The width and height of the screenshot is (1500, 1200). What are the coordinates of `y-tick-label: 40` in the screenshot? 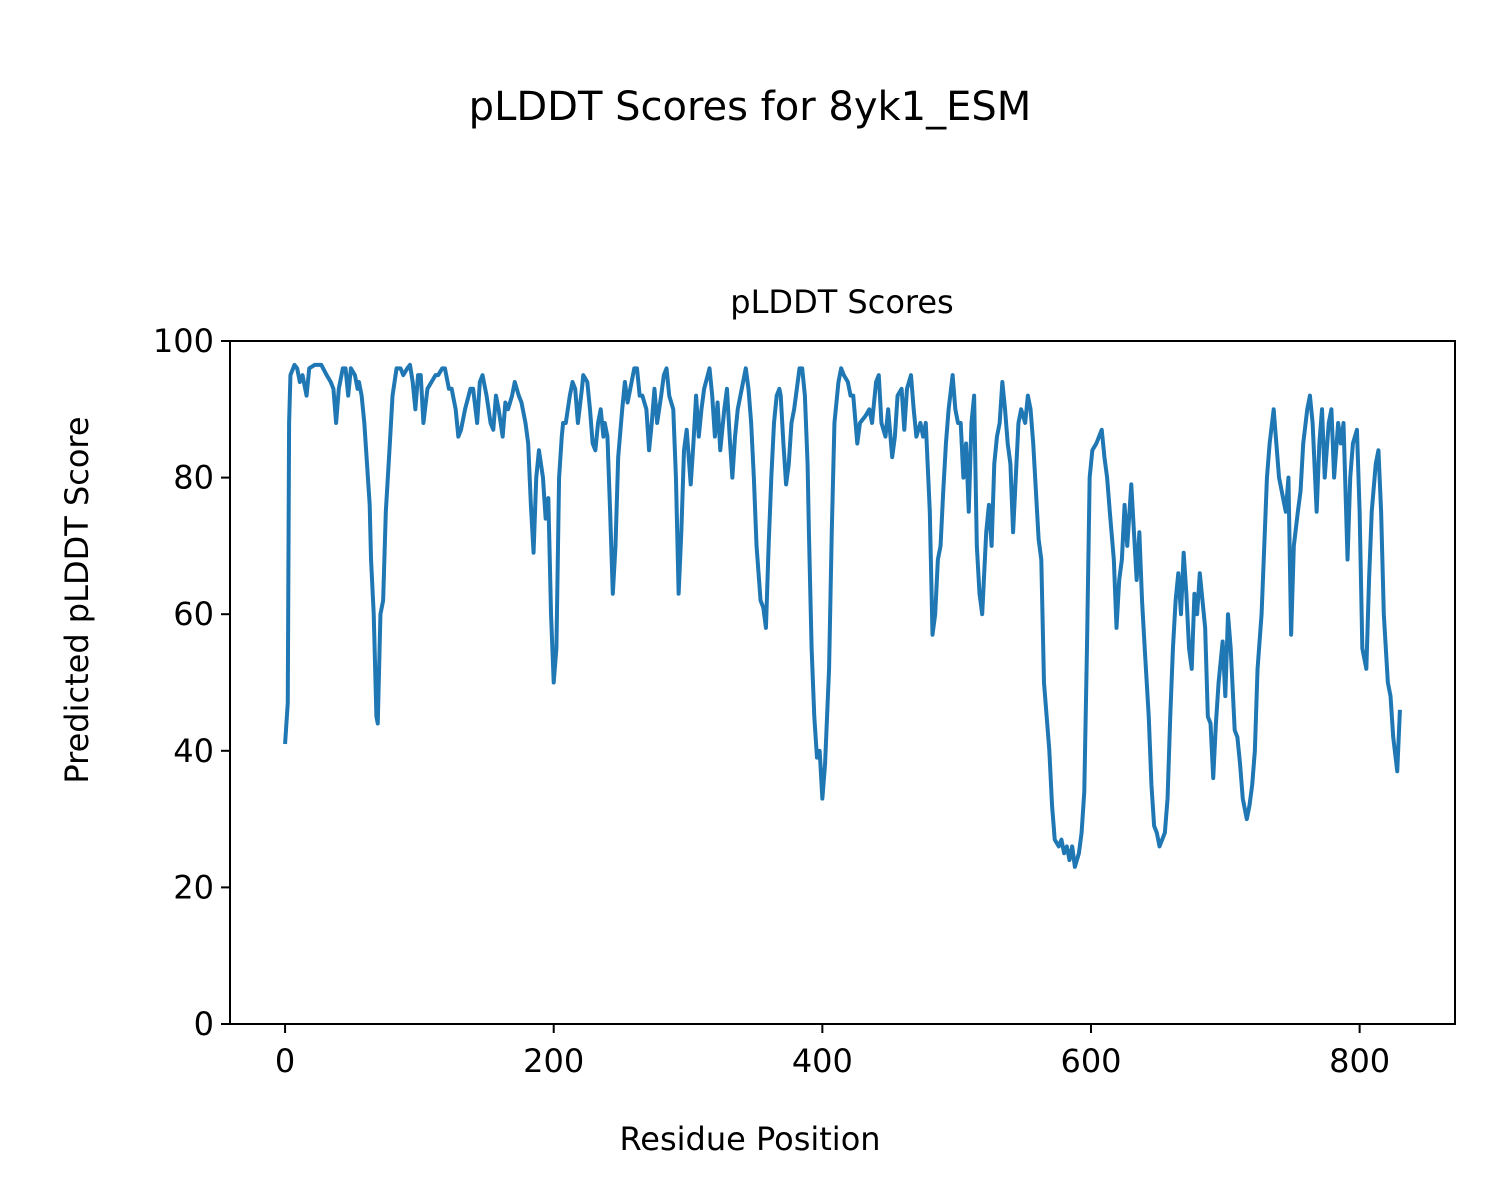 It's located at (193, 751).